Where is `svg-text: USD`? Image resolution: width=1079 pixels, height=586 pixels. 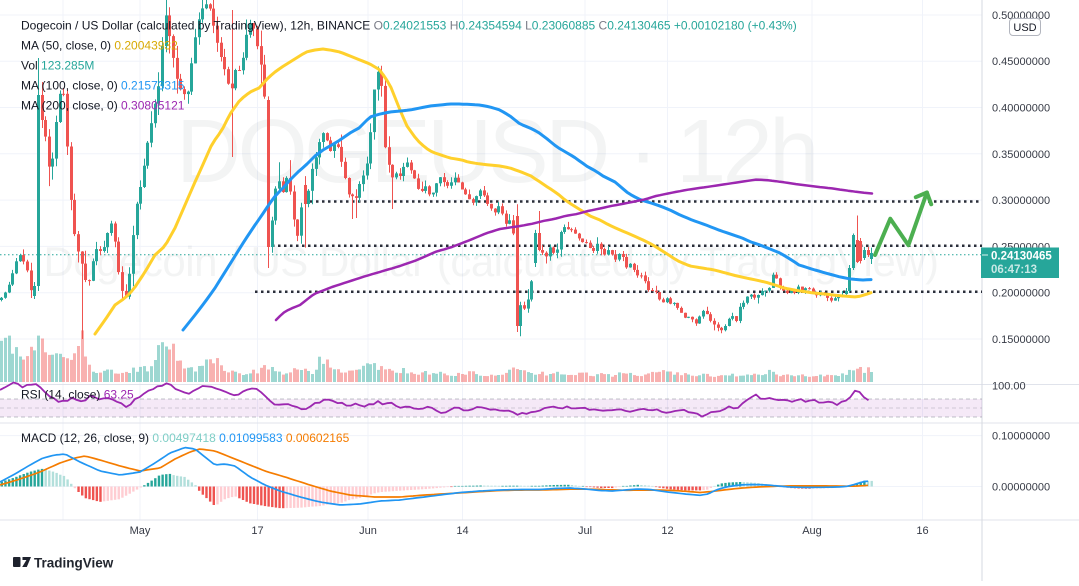 svg-text: USD is located at coordinates (1024, 28).